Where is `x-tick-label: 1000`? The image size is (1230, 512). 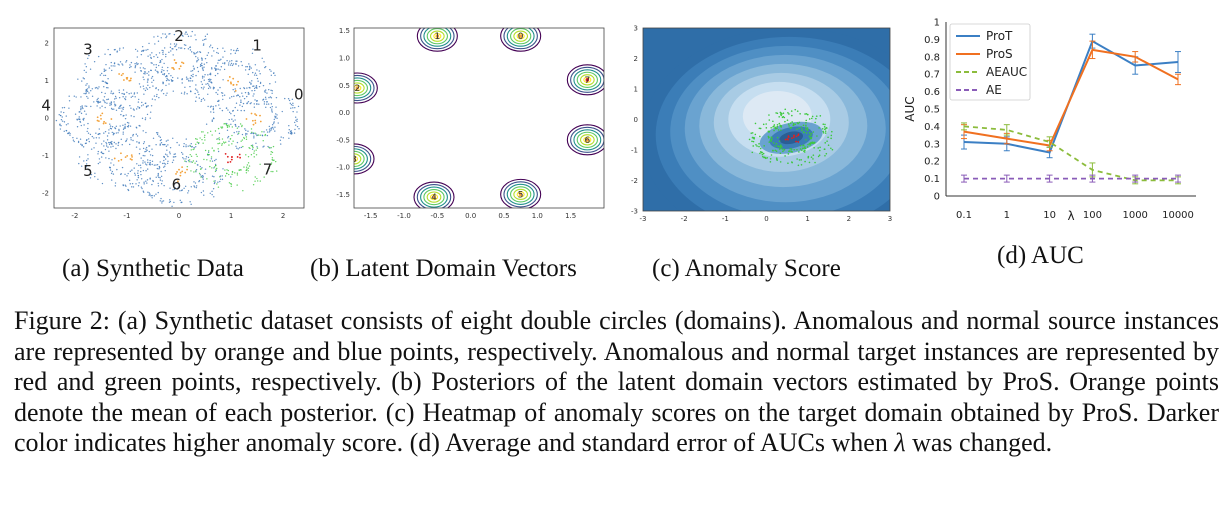
x-tick-label: 1000 is located at coordinates (1134, 215).